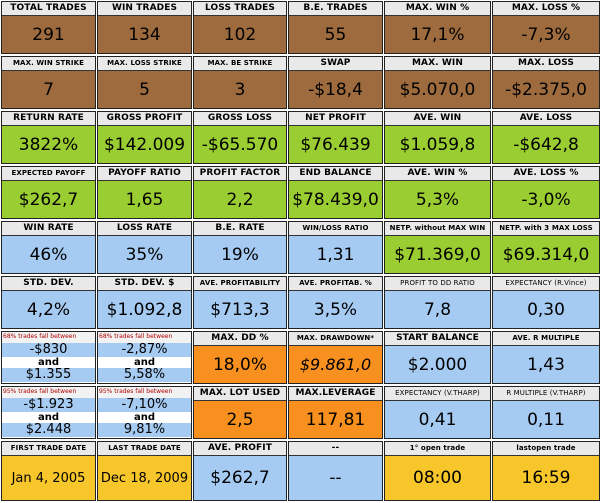 This screenshot has height=503, width=600. What do you see at coordinates (144, 119) in the screenshot?
I see `gross-profit-label: GROSS PROFIT` at bounding box center [144, 119].